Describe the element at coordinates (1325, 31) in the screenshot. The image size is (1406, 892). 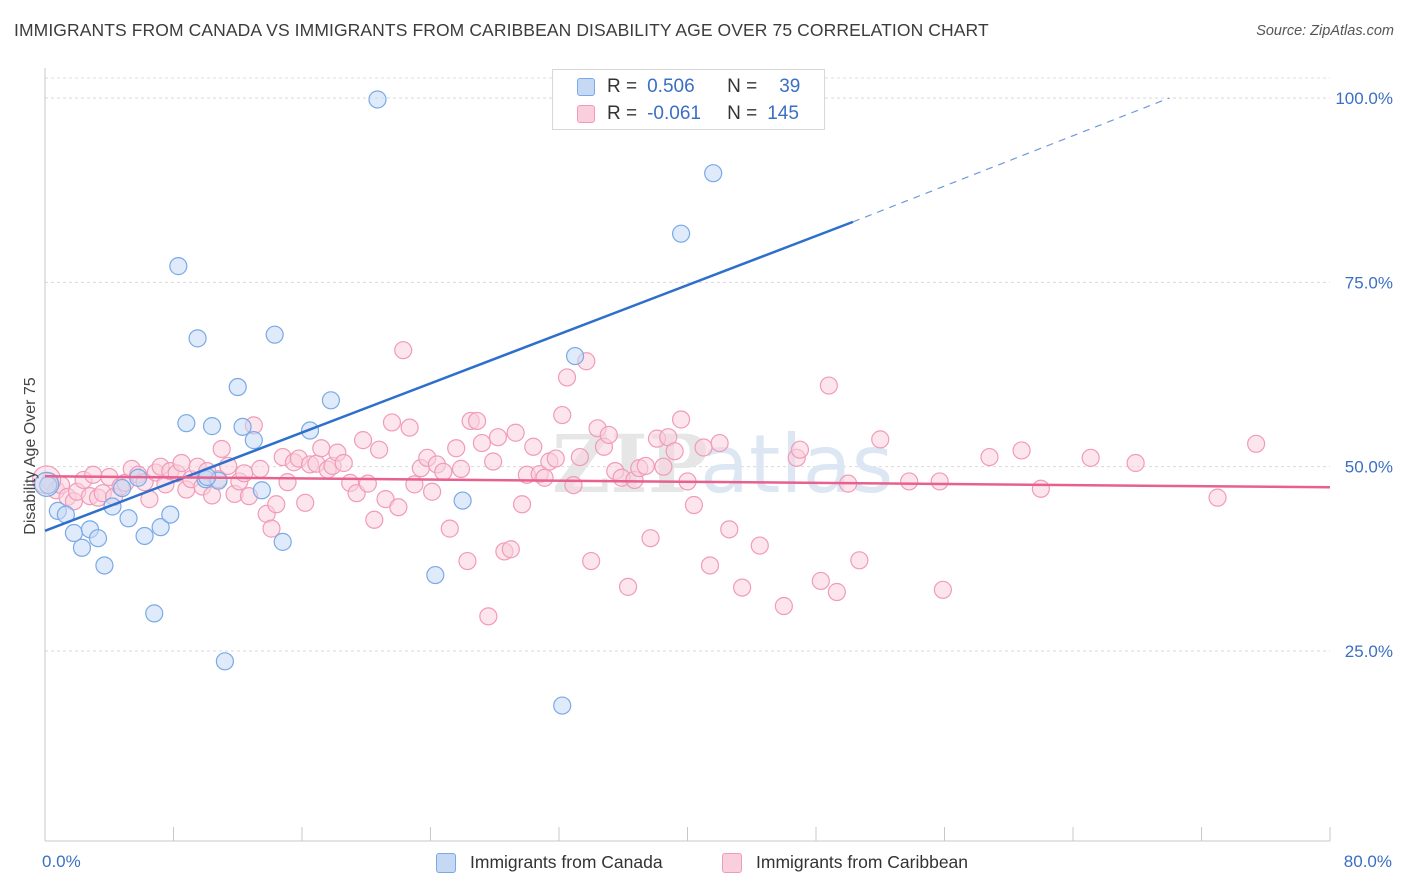
I see `source-credit: Source: ZipAtlas.com` at that location.